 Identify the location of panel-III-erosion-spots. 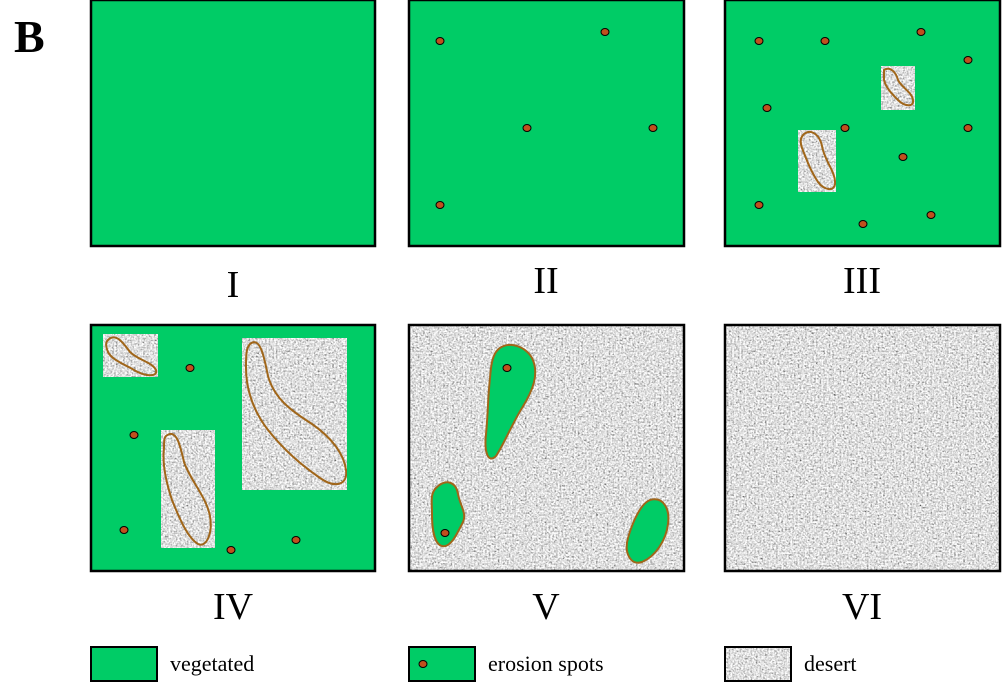
(863, 128).